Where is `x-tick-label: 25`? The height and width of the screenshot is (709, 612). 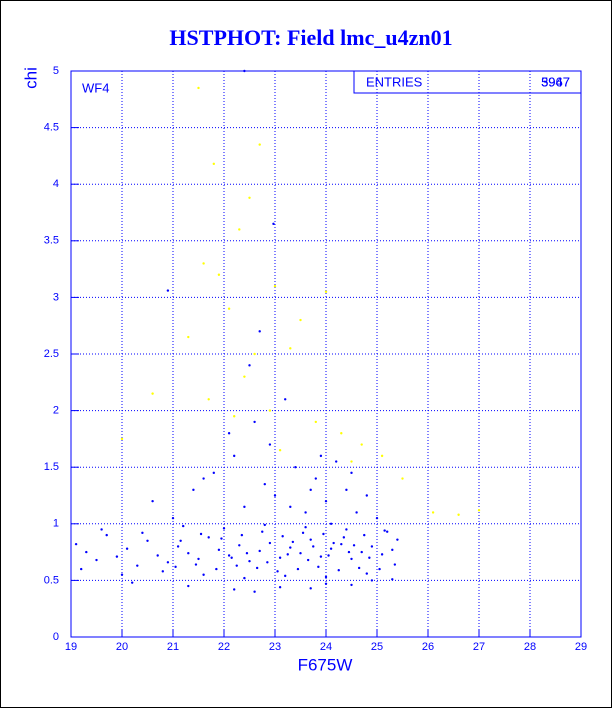 x-tick-label: 25 is located at coordinates (377, 647).